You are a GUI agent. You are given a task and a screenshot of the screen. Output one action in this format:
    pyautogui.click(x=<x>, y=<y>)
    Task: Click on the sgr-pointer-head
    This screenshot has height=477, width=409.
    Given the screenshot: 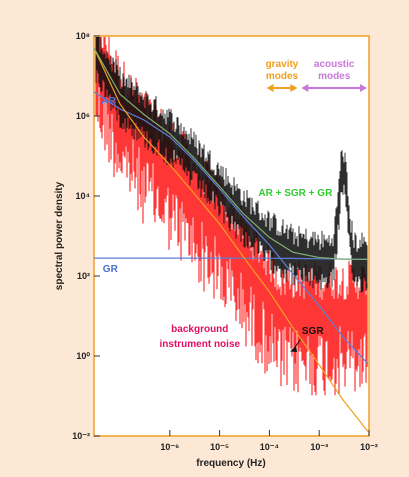 What is the action you would take?
    pyautogui.click(x=294, y=349)
    